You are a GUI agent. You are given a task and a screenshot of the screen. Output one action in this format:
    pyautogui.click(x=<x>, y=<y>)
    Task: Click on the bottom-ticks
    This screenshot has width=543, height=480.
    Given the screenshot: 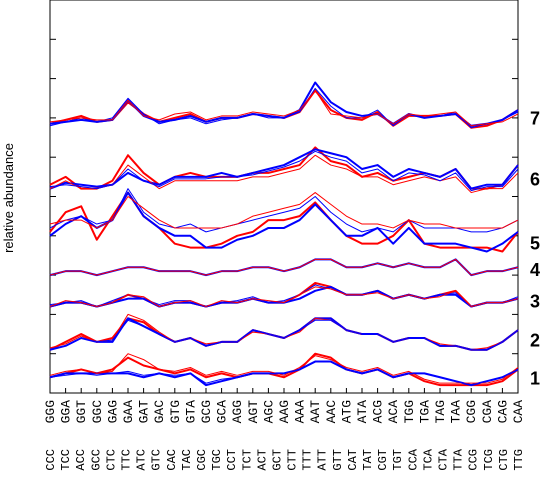 What is the action you would take?
    pyautogui.click(x=284, y=390)
    